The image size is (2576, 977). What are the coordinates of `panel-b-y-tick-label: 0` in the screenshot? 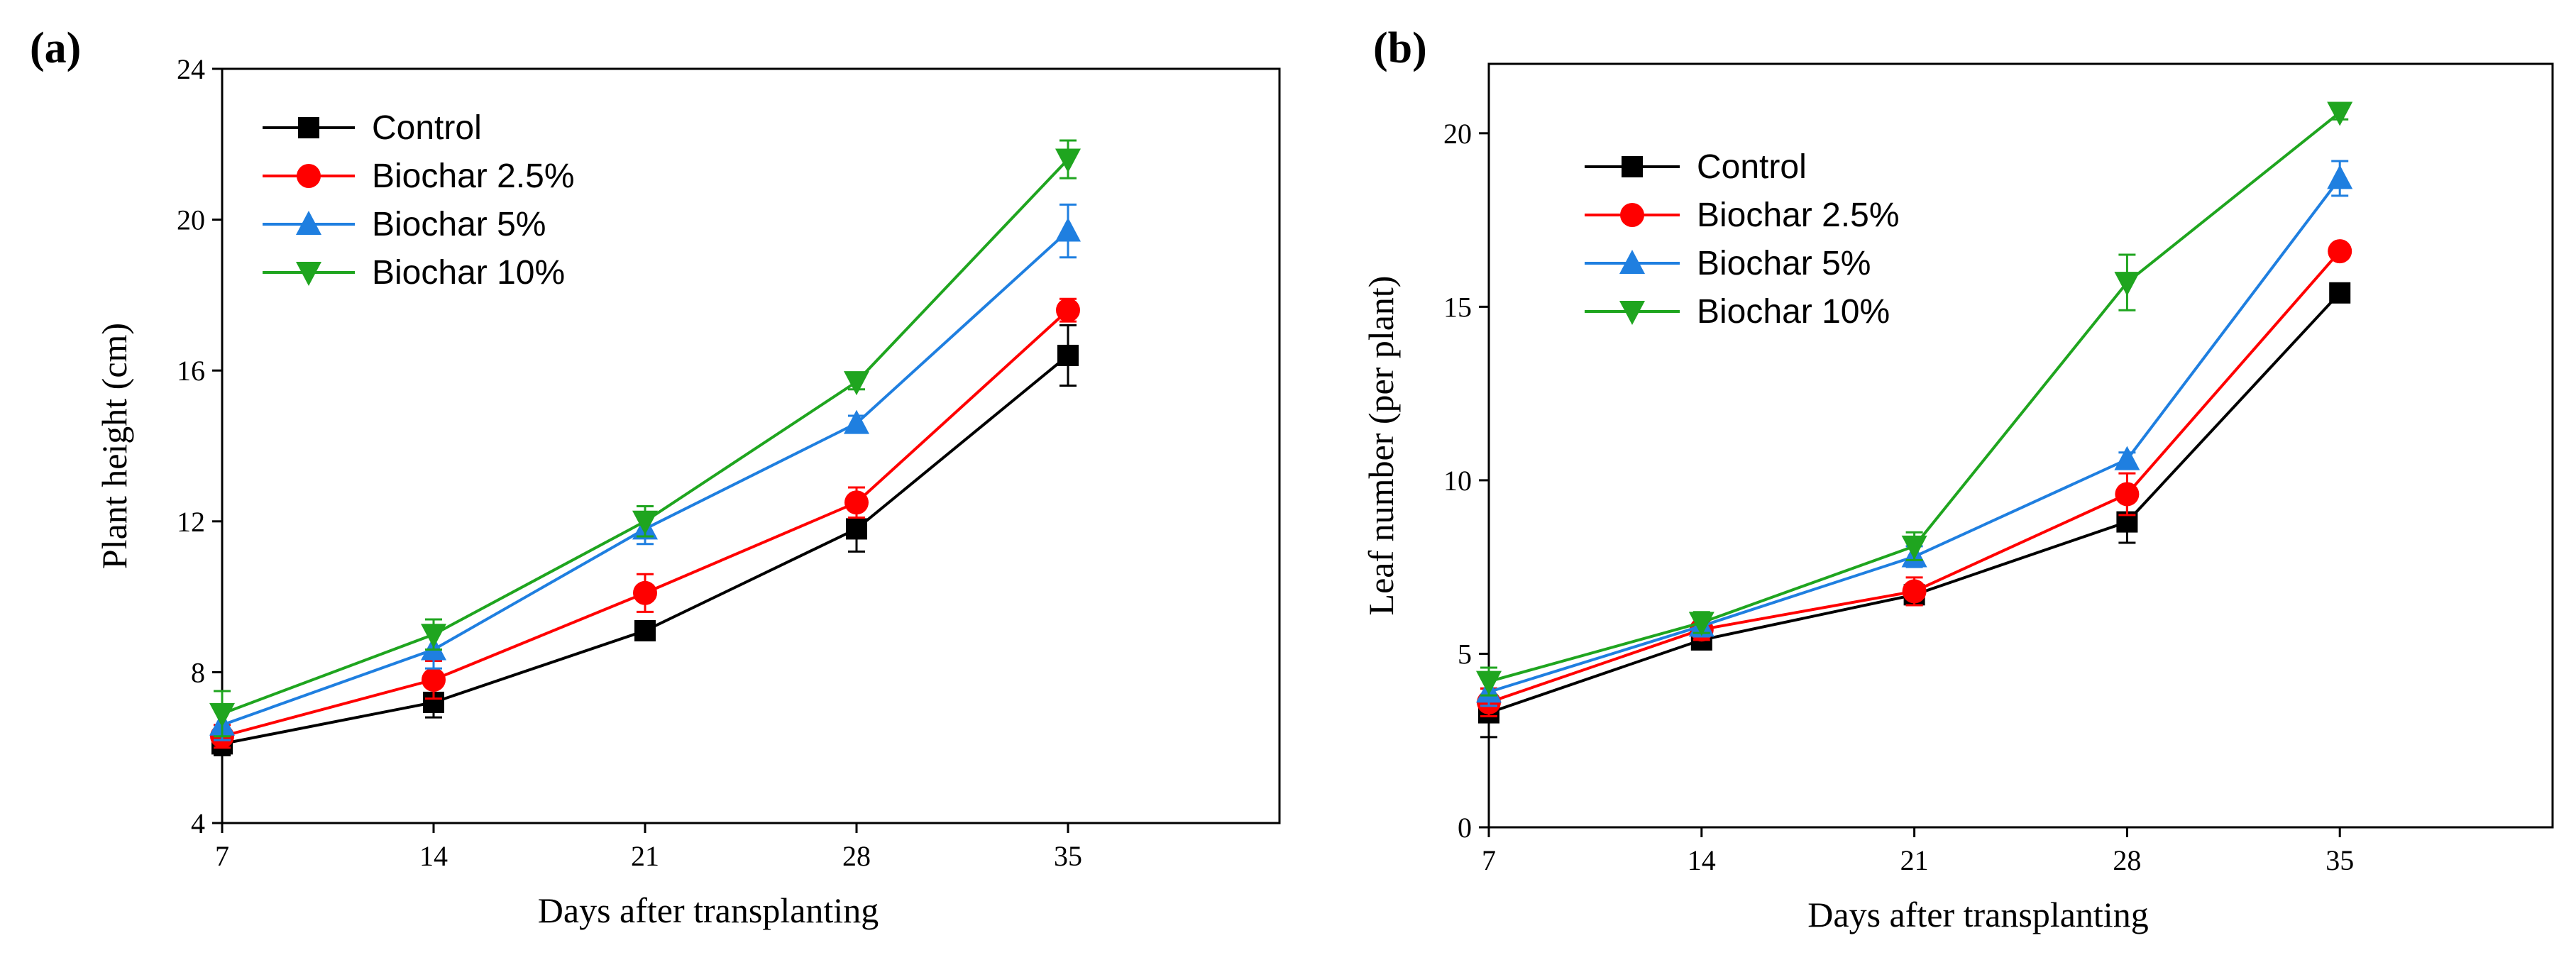 It's located at (1465, 828).